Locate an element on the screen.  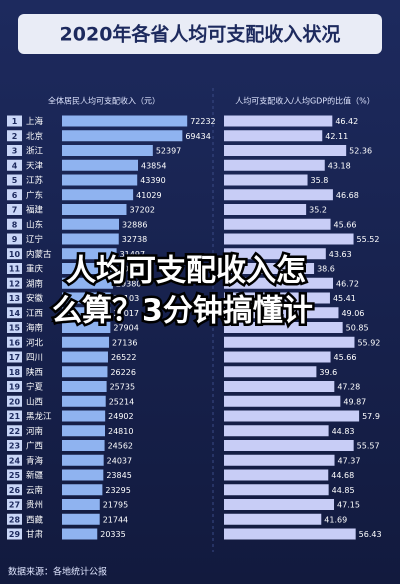
category: 新疆 is located at coordinates (35, 475).